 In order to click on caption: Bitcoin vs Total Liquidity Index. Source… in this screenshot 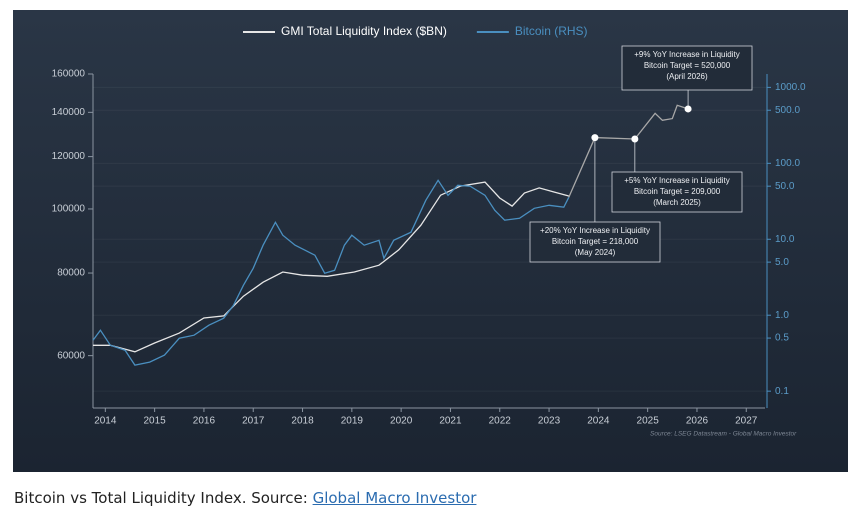, I will do `click(245, 498)`.